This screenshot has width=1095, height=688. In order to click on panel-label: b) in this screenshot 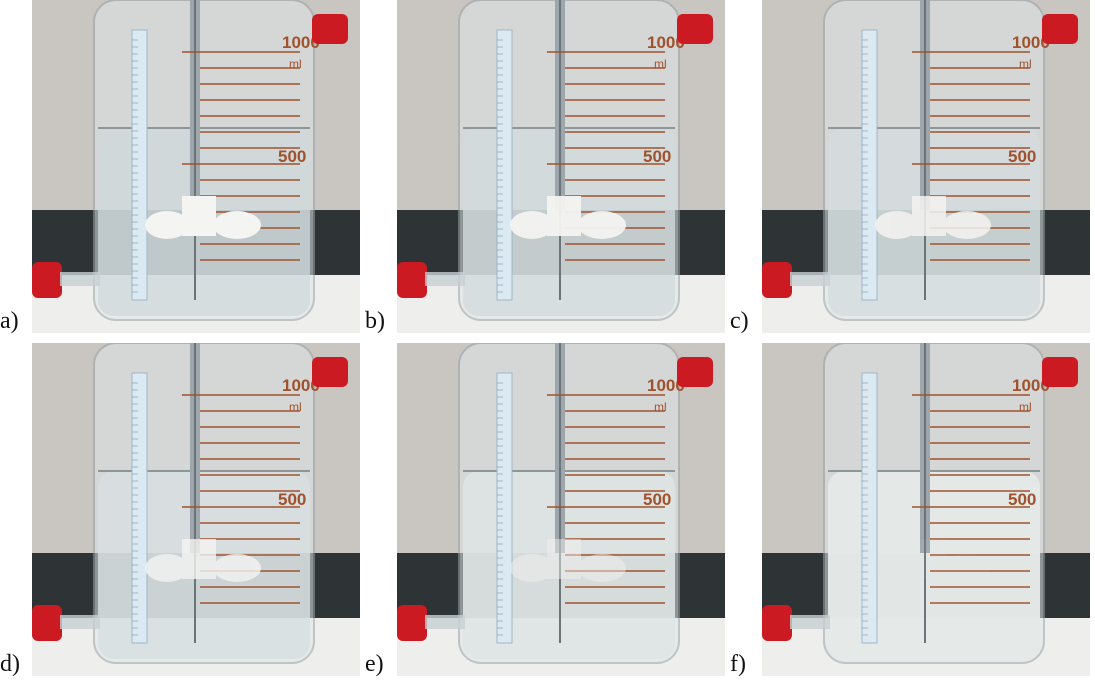, I will do `click(375, 321)`.